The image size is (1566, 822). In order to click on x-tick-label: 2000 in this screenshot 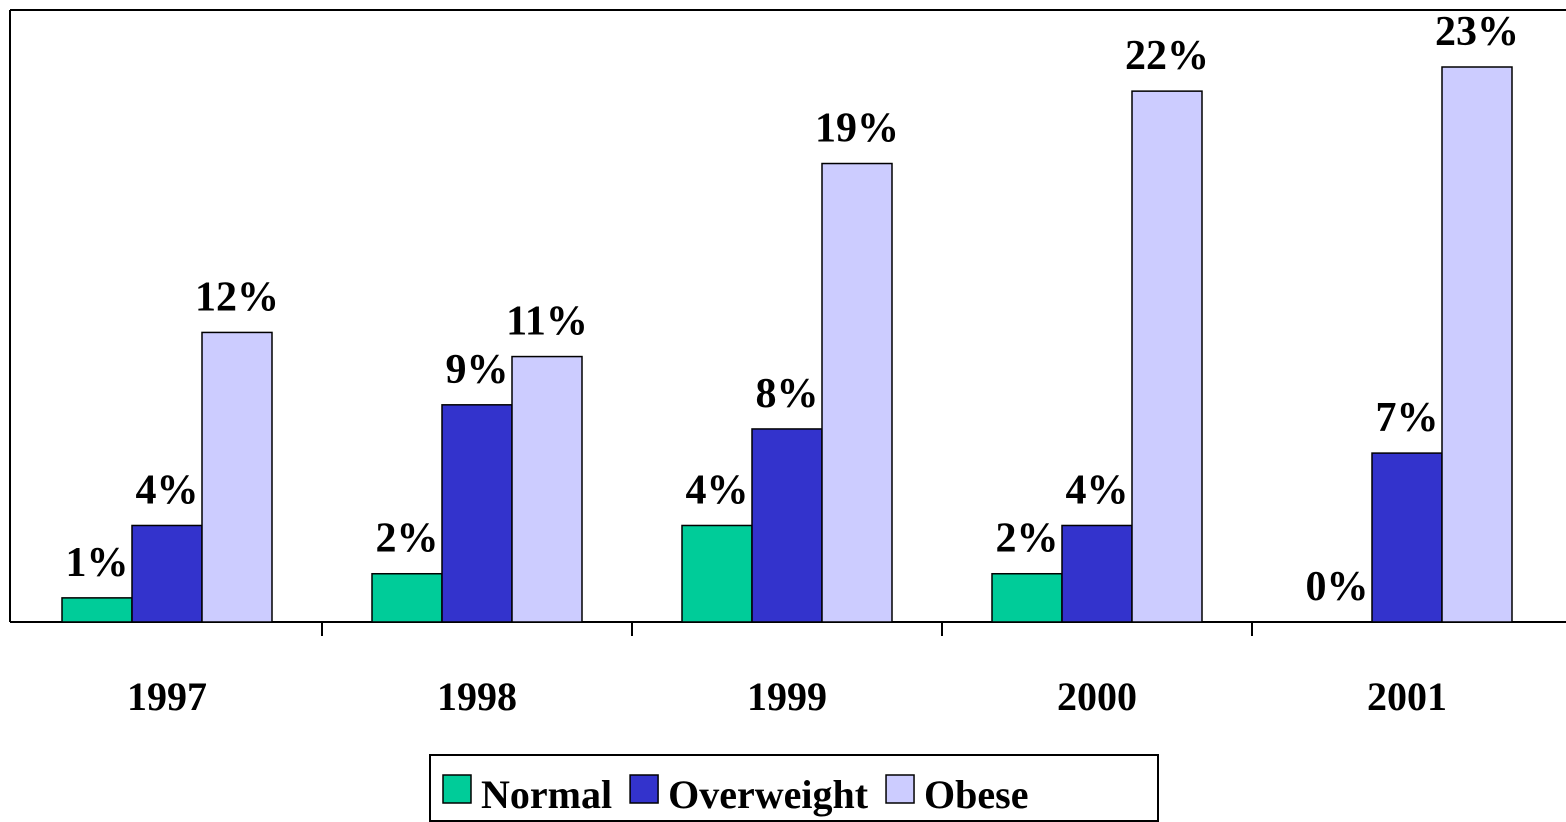, I will do `click(1097, 696)`.